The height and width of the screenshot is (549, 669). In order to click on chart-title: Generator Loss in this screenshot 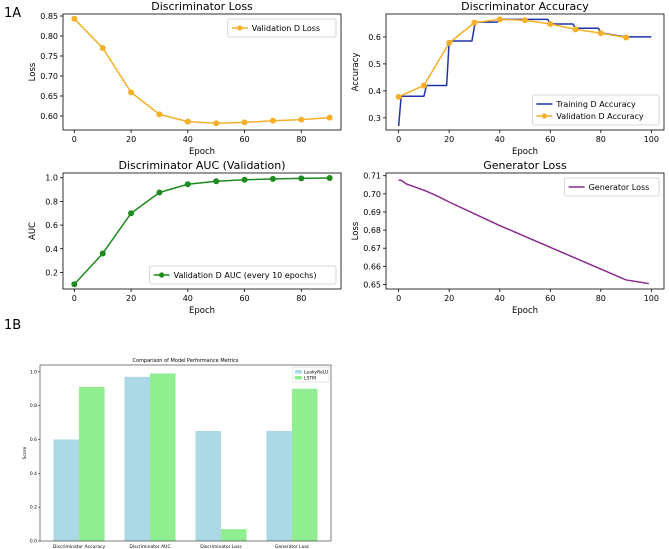, I will do `click(525, 165)`.